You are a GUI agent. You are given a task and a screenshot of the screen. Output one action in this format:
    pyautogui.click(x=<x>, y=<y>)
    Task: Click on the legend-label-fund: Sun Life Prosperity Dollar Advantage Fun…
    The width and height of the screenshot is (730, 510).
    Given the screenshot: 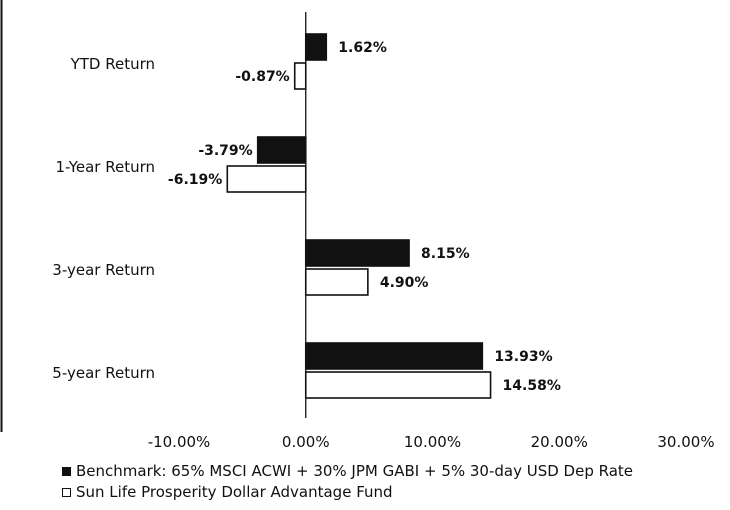 What is the action you would take?
    pyautogui.click(x=234, y=492)
    